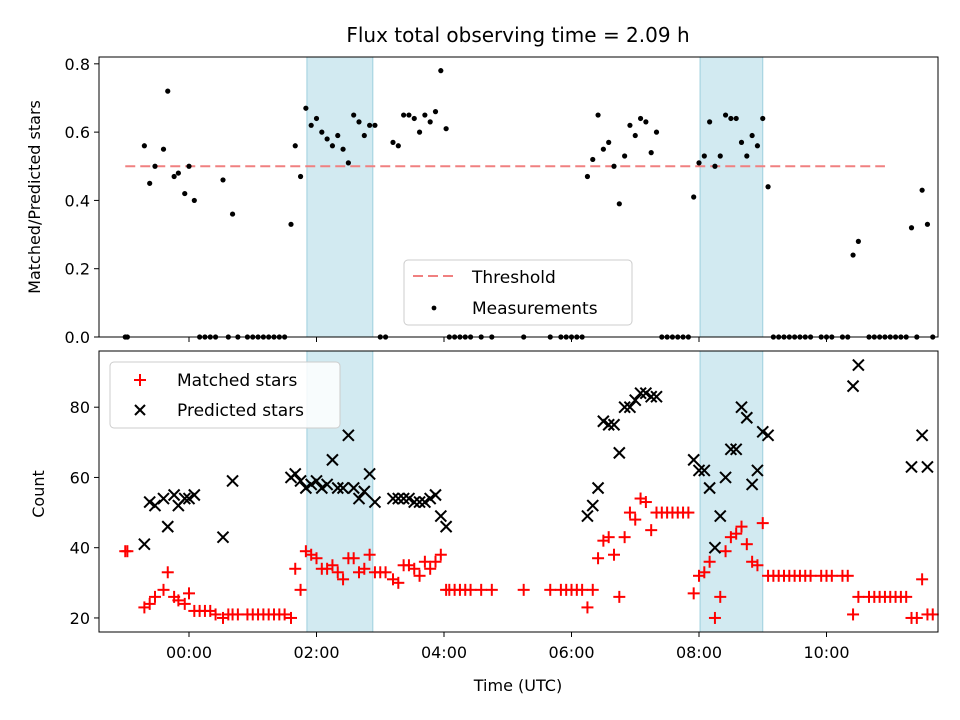  What do you see at coordinates (77, 132) in the screenshot?
I see `y-tick-label: 0.6` at bounding box center [77, 132].